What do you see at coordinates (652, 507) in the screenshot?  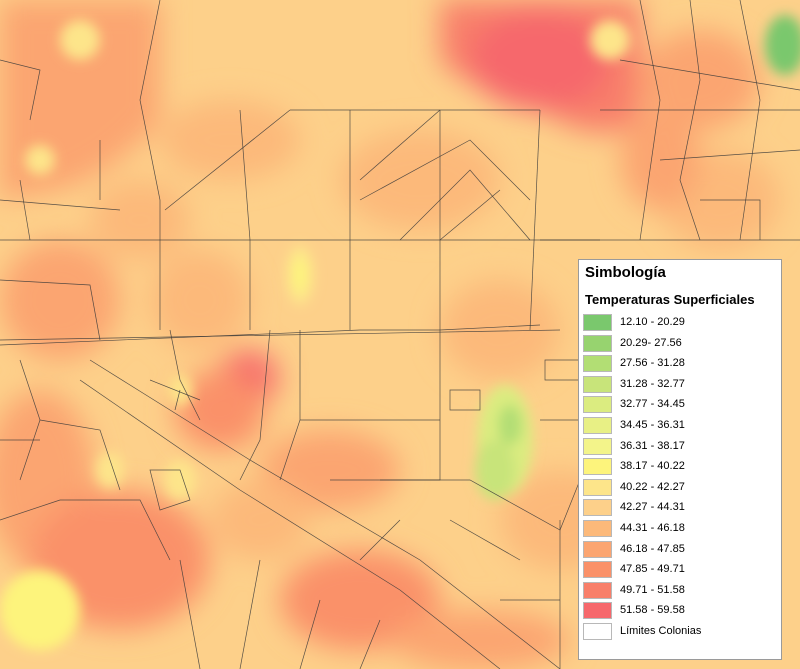 I see `legend-label: 42.27 - 44.31` at bounding box center [652, 507].